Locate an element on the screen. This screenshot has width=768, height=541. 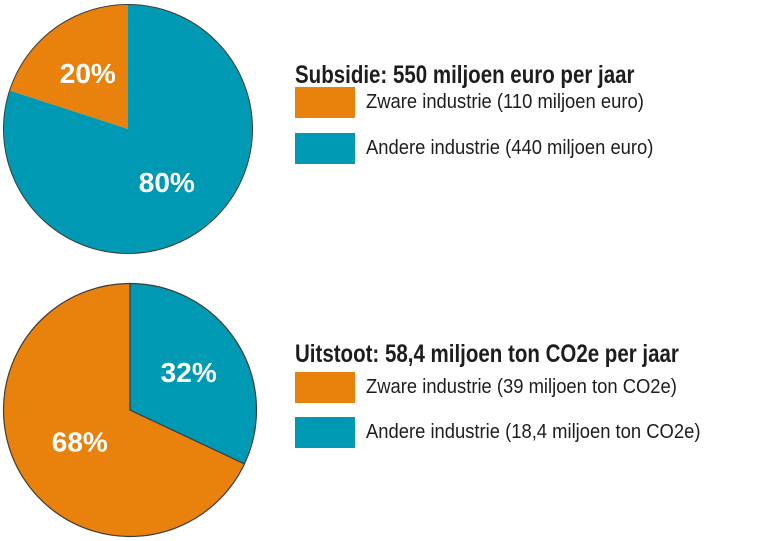
pie-percent-label-andere-industrie: 80% is located at coordinates (167, 182).